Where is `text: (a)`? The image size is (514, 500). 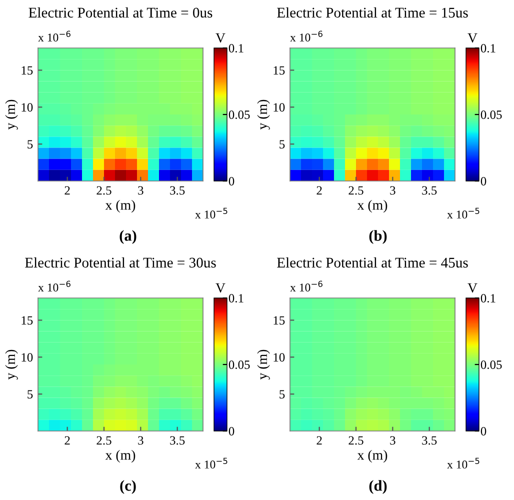 text: (a) is located at coordinates (128, 237).